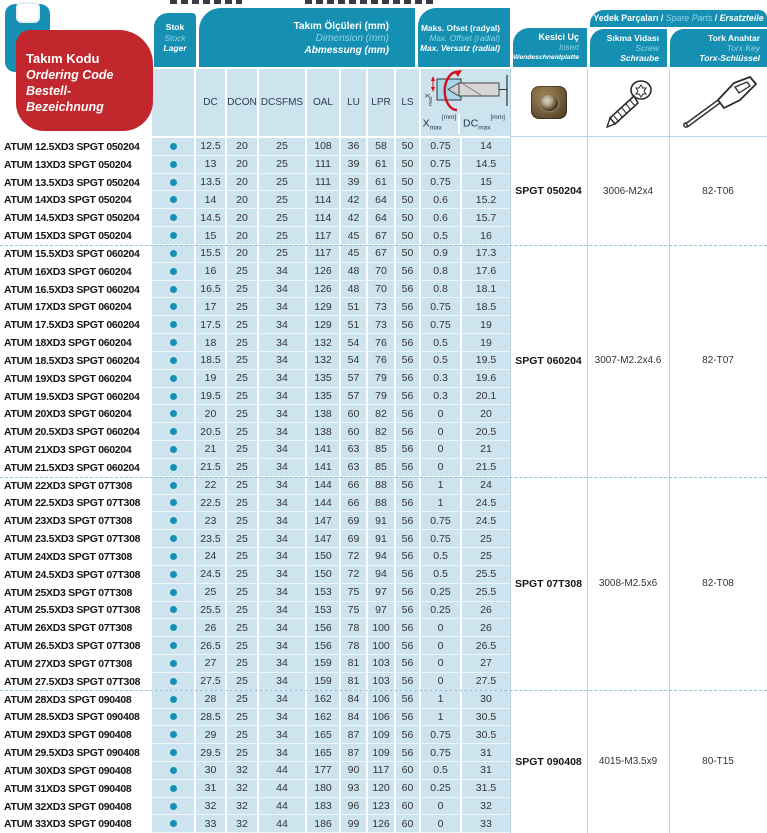 The height and width of the screenshot is (833, 767). What do you see at coordinates (440, 124) in the screenshot?
I see `xmax-label: Xmax[mm]` at bounding box center [440, 124].